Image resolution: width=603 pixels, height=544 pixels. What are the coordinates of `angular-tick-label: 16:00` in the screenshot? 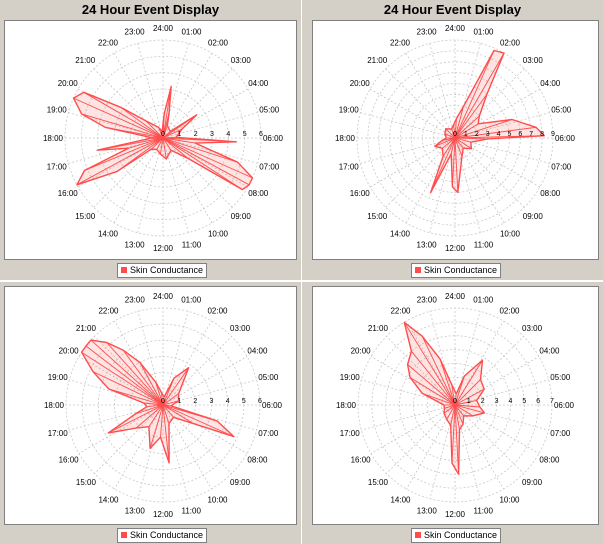 It's located at (360, 193).